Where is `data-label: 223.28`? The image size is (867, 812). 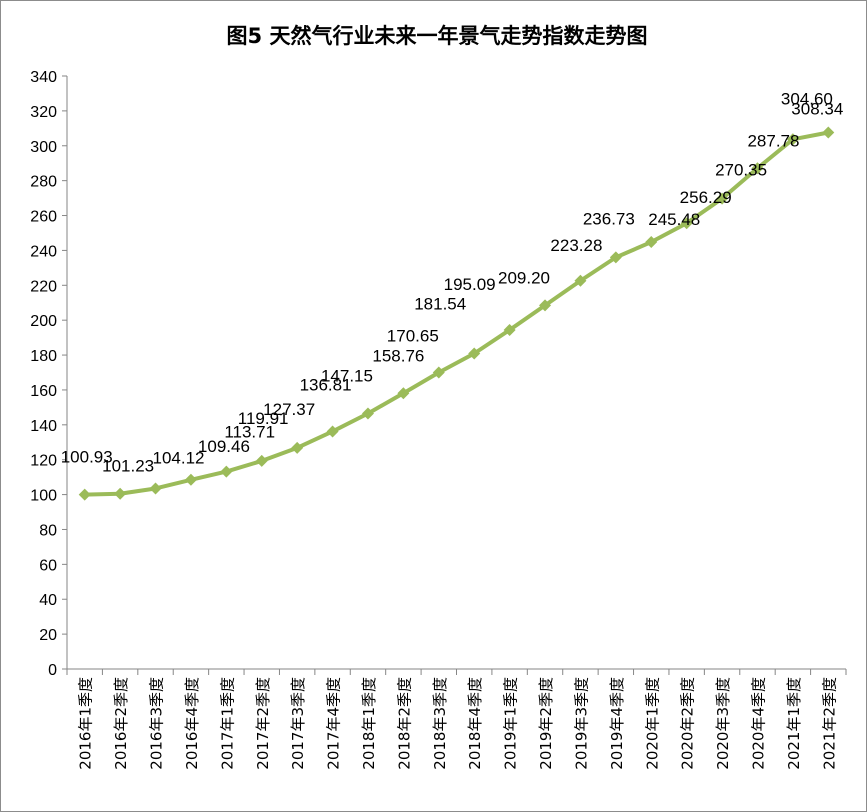
data-label: 223.28 is located at coordinates (576, 245).